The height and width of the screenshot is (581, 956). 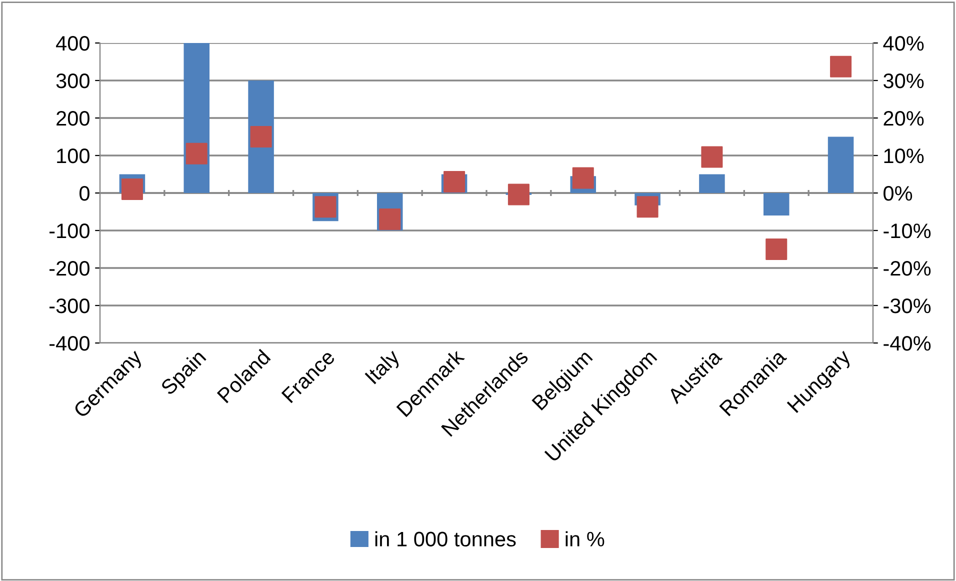 What do you see at coordinates (70, 343) in the screenshot?
I see `y-tick-label: -400` at bounding box center [70, 343].